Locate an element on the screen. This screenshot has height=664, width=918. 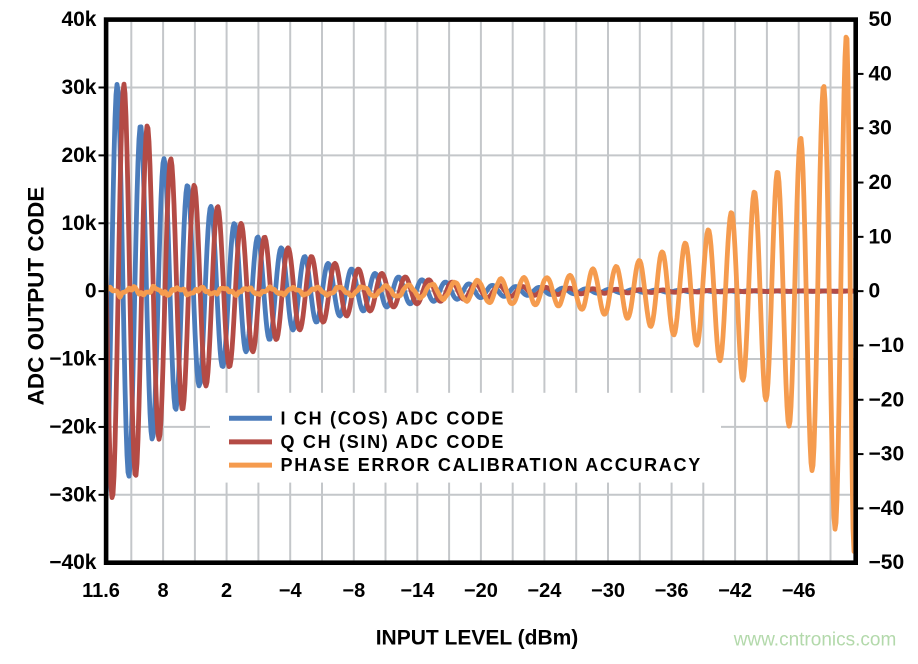
svg-text: 40k is located at coordinates (78, 19).